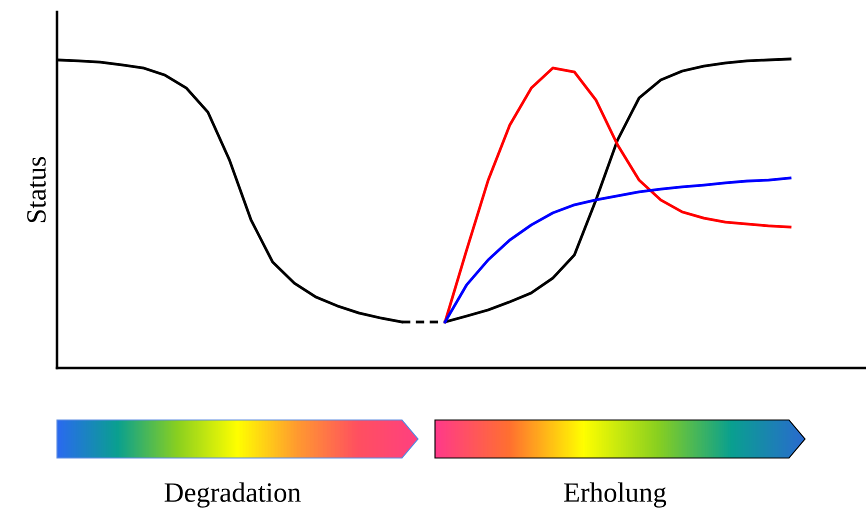 The height and width of the screenshot is (515, 866). I want to click on text: Erholung, so click(615, 495).